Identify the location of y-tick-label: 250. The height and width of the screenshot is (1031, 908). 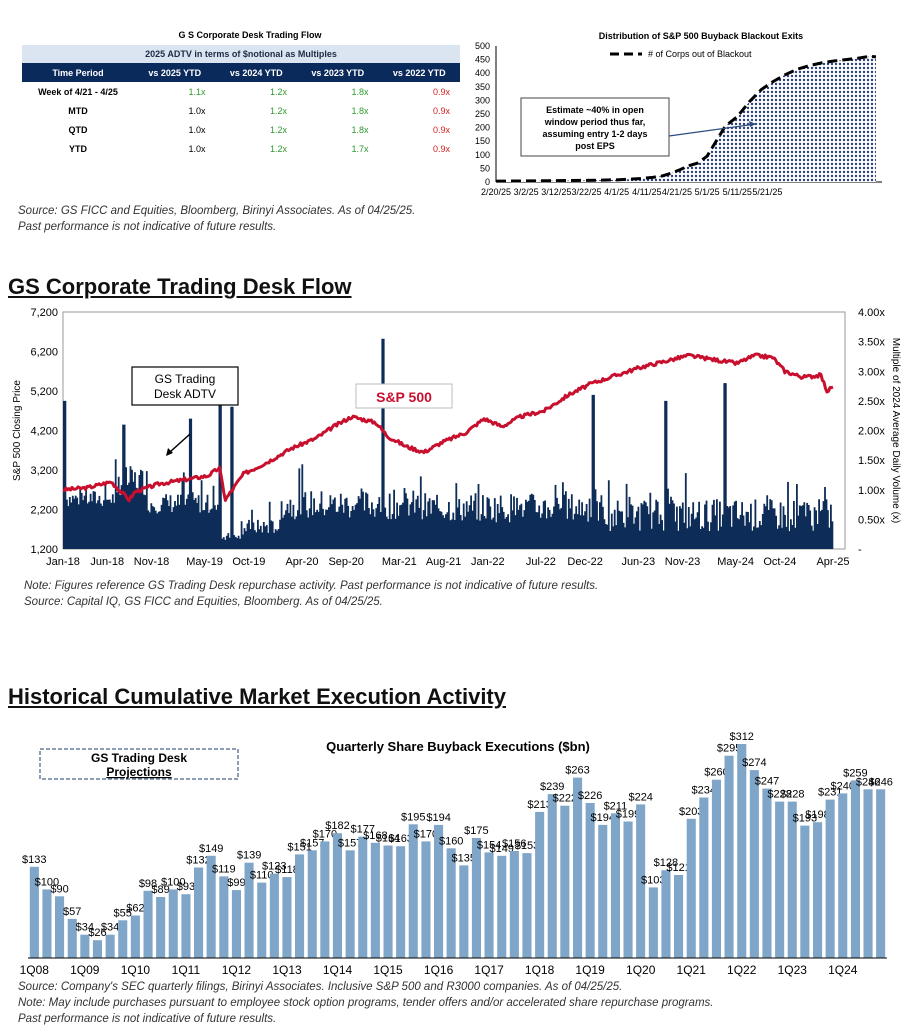
(482, 114).